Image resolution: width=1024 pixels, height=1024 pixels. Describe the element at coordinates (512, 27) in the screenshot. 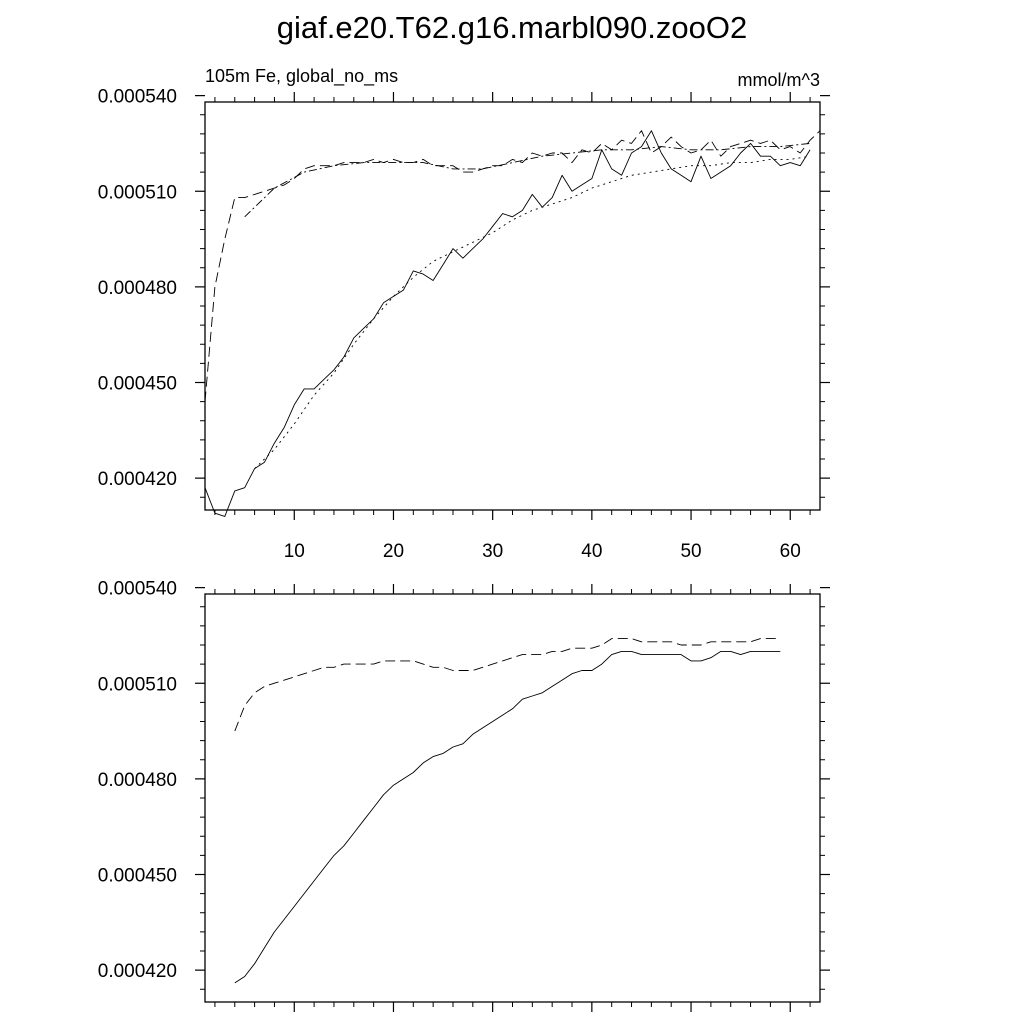

I see `chart-title: giaf.e20.T62.g16.marbl090.zooO2` at that location.